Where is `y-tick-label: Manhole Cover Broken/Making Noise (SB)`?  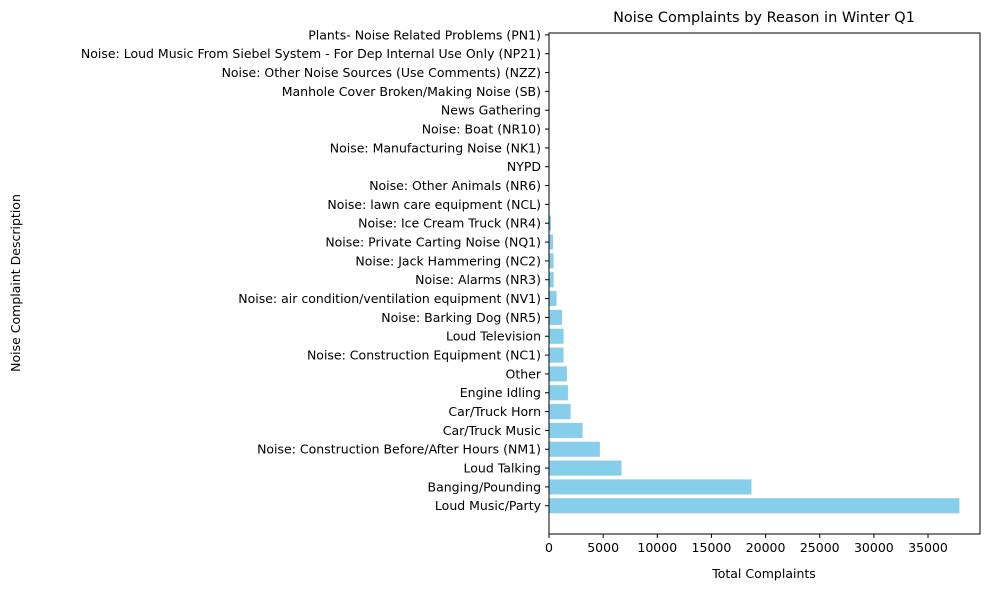 y-tick-label: Manhole Cover Broken/Making Noise (SB) is located at coordinates (411, 91).